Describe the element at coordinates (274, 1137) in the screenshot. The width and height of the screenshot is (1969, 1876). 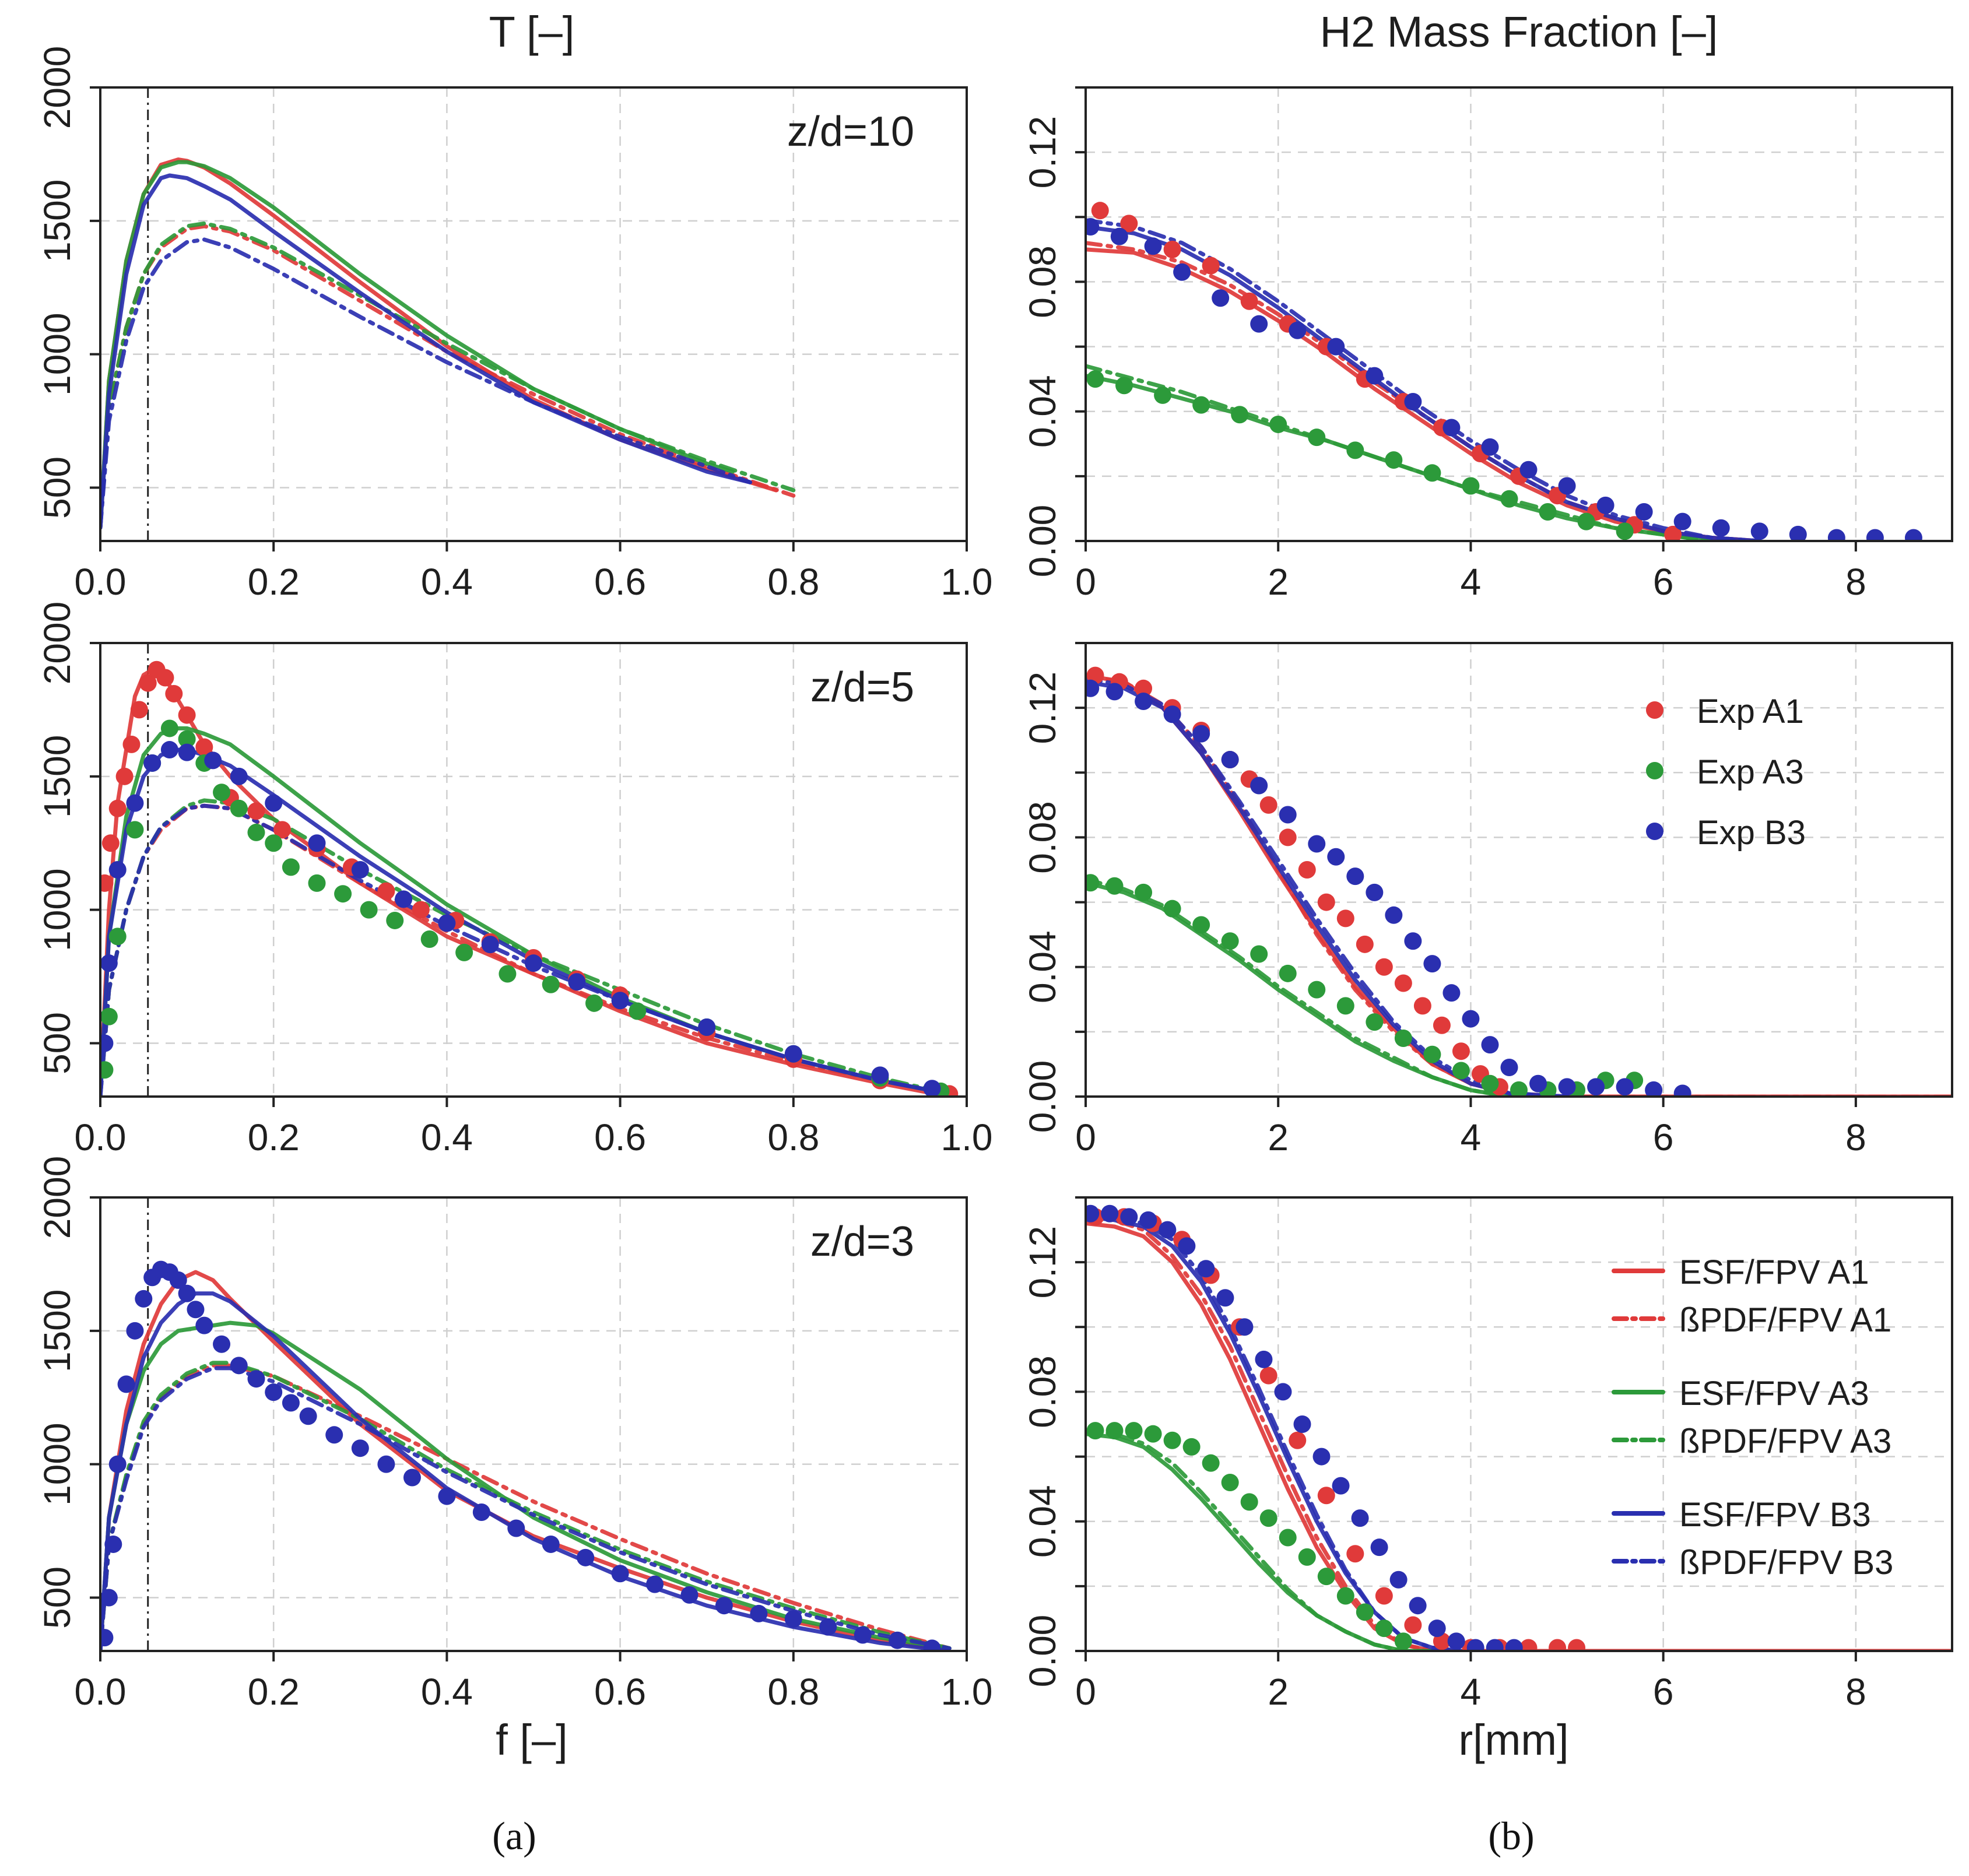
I see `x-tick-label: 0.2` at that location.